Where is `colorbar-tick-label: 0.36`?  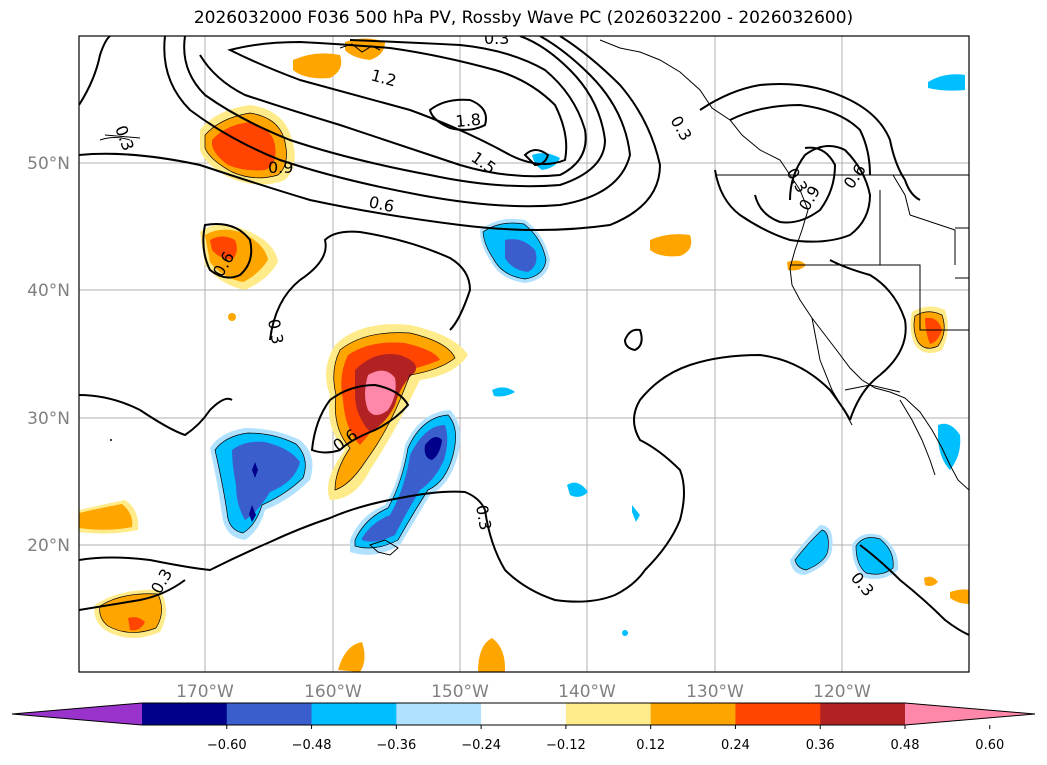 colorbar-tick-label: 0.36 is located at coordinates (820, 745).